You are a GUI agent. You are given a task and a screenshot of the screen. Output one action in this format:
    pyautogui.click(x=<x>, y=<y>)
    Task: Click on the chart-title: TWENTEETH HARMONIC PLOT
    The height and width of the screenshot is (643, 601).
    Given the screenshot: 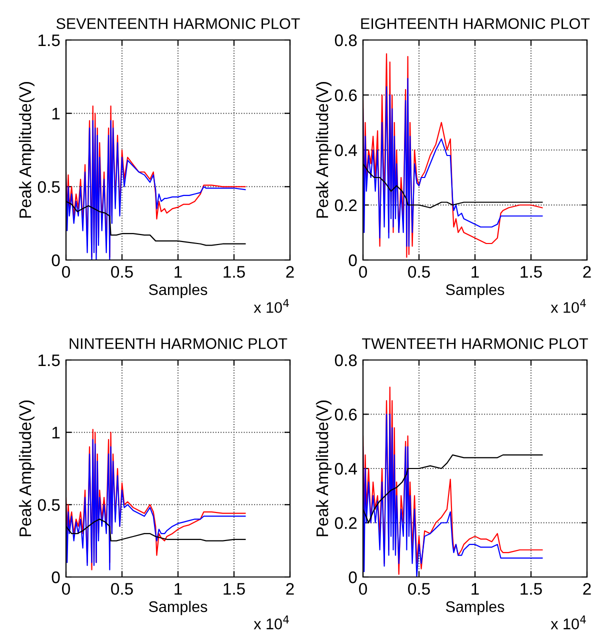 What is the action you would take?
    pyautogui.click(x=475, y=344)
    